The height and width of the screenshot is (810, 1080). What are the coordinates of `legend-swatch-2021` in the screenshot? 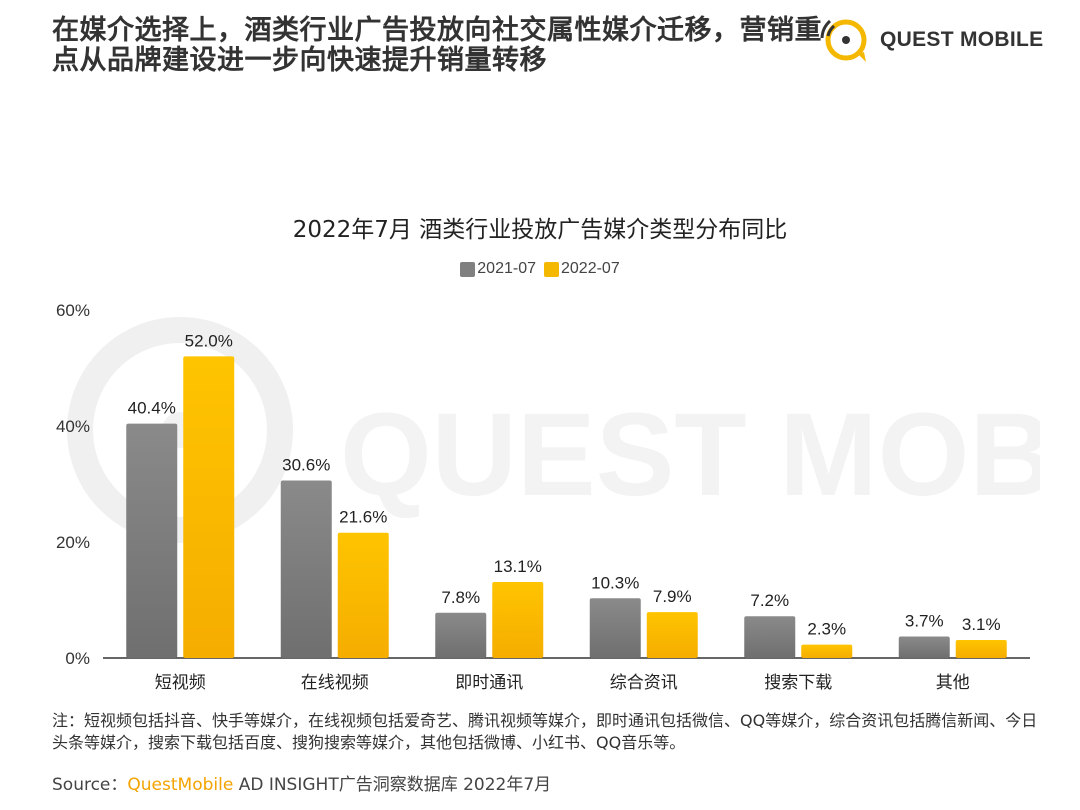 It's located at (468, 269).